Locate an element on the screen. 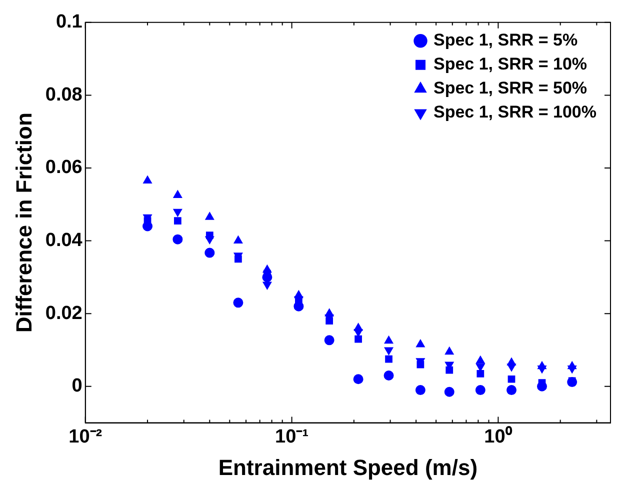 The image size is (624, 494). x-tick-label: 10⁰ is located at coordinates (498, 436).